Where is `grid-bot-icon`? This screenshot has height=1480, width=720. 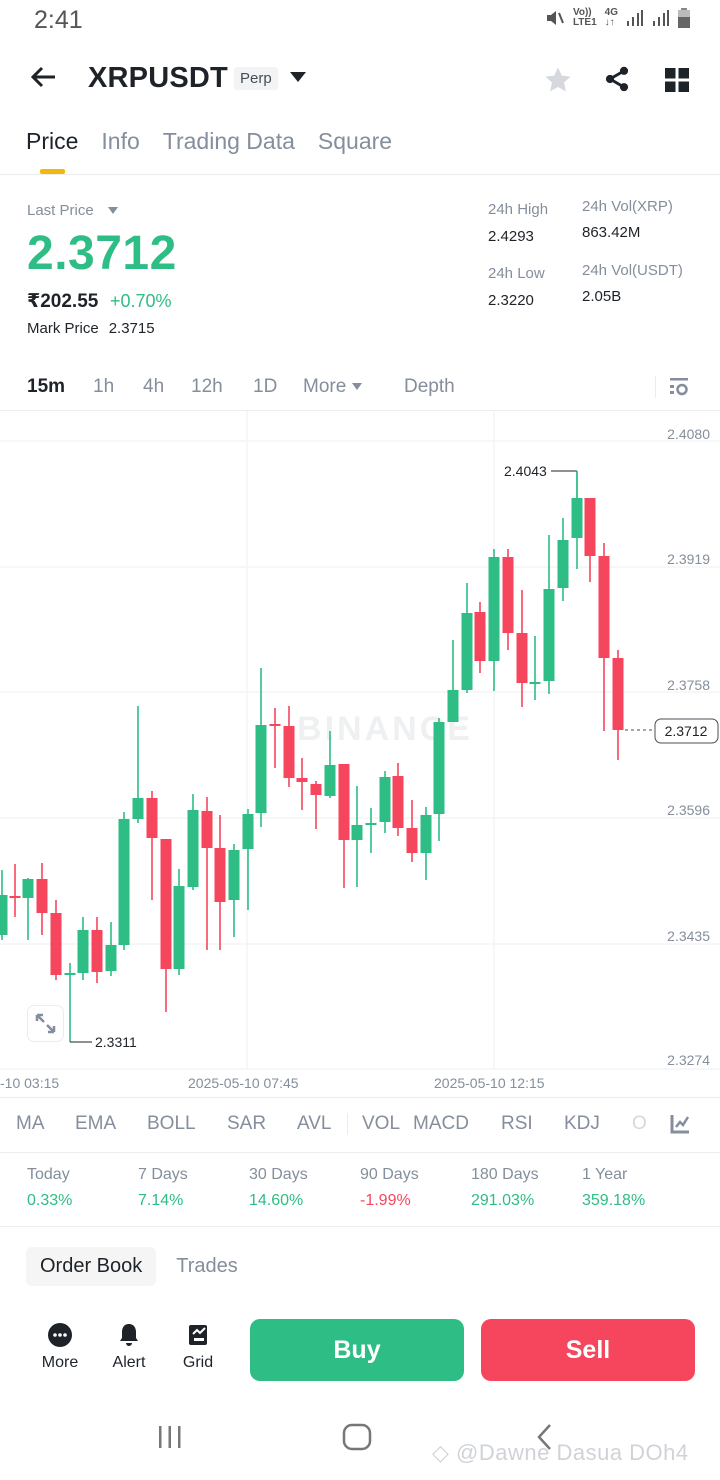
grid-bot-icon is located at coordinates (198, 1335).